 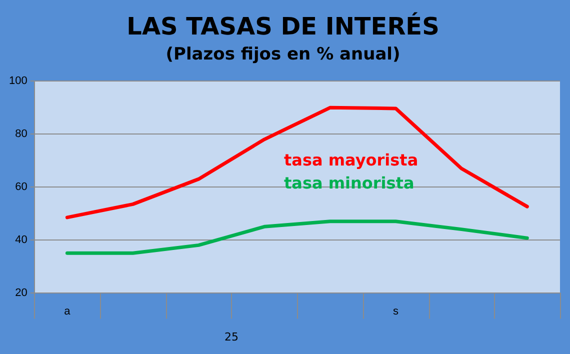 I want to click on x-tick-label: a, so click(x=68, y=311).